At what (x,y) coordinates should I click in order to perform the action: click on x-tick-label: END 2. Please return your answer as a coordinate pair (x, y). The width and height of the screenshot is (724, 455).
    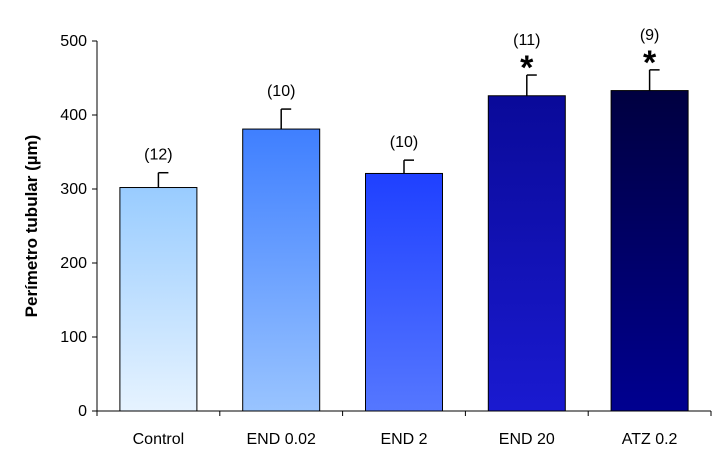
    Looking at the image, I should click on (403, 439).